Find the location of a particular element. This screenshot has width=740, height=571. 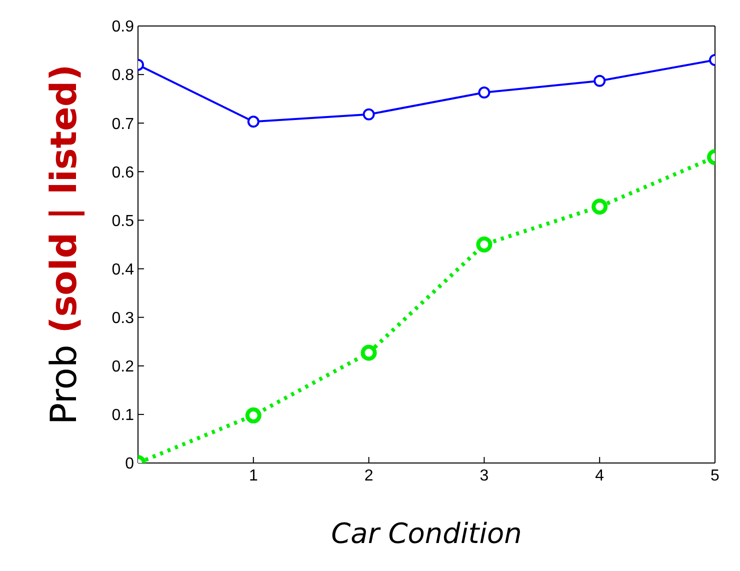

y-tick-label: 0.7 is located at coordinates (123, 124).